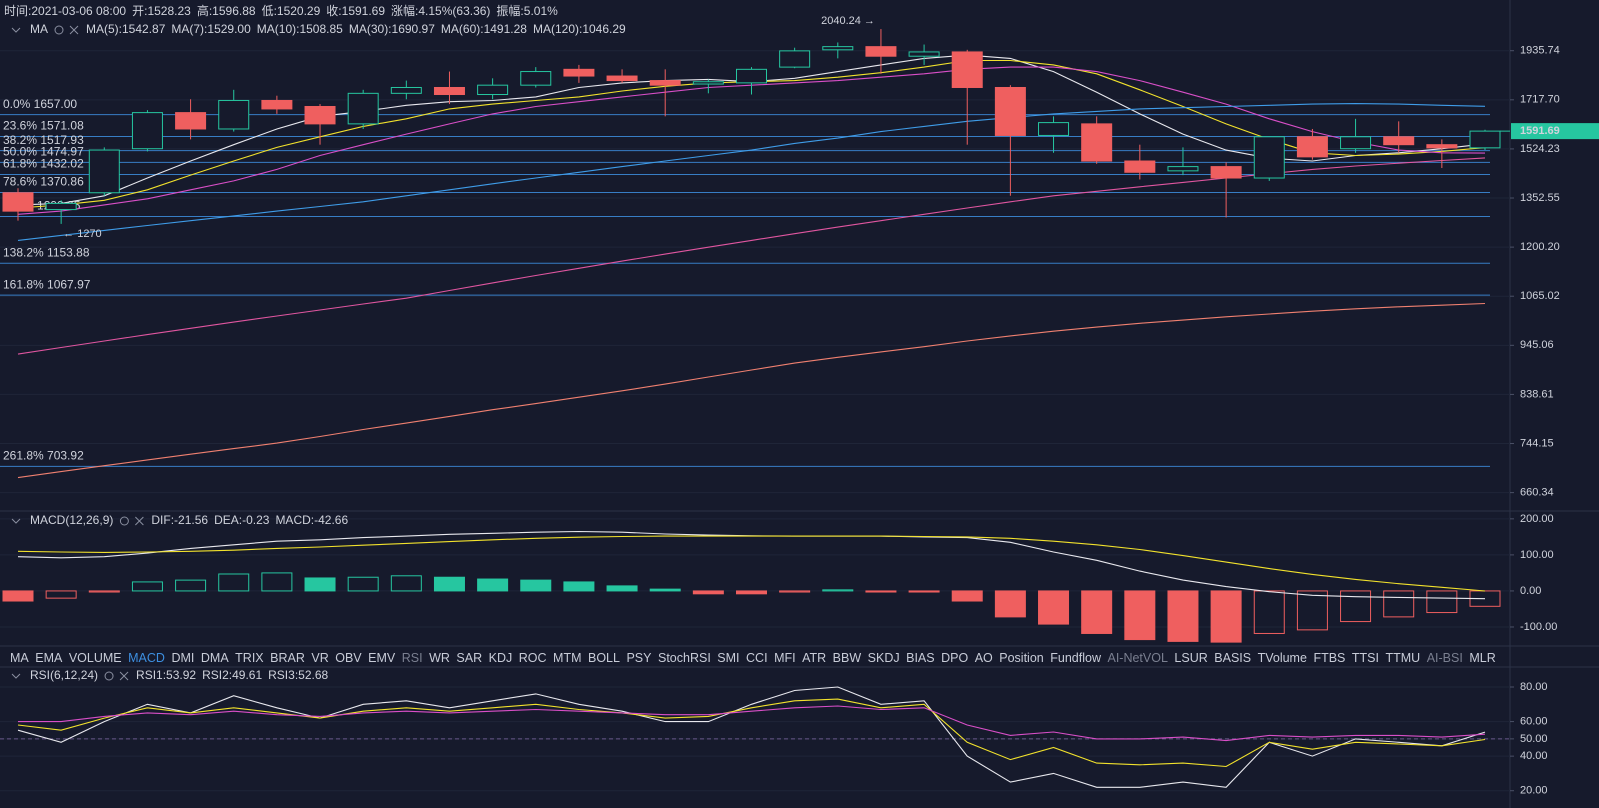 The height and width of the screenshot is (808, 1599). What do you see at coordinates (43, 152) in the screenshot?
I see `fib-label: 50.0% 1474.97` at bounding box center [43, 152].